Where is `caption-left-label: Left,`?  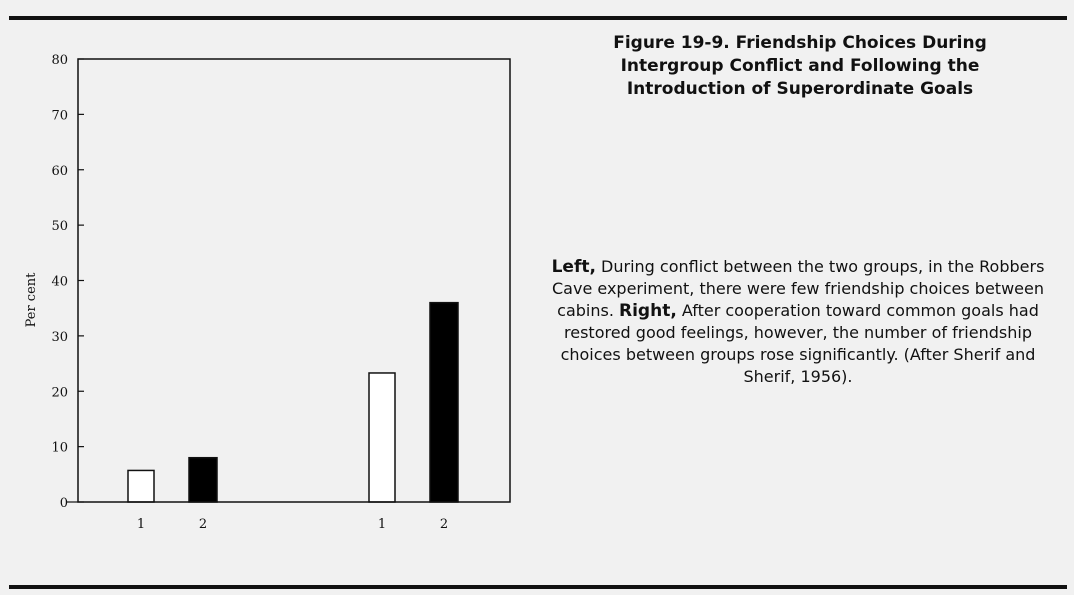
caption-left-label: Left, is located at coordinates (573, 267).